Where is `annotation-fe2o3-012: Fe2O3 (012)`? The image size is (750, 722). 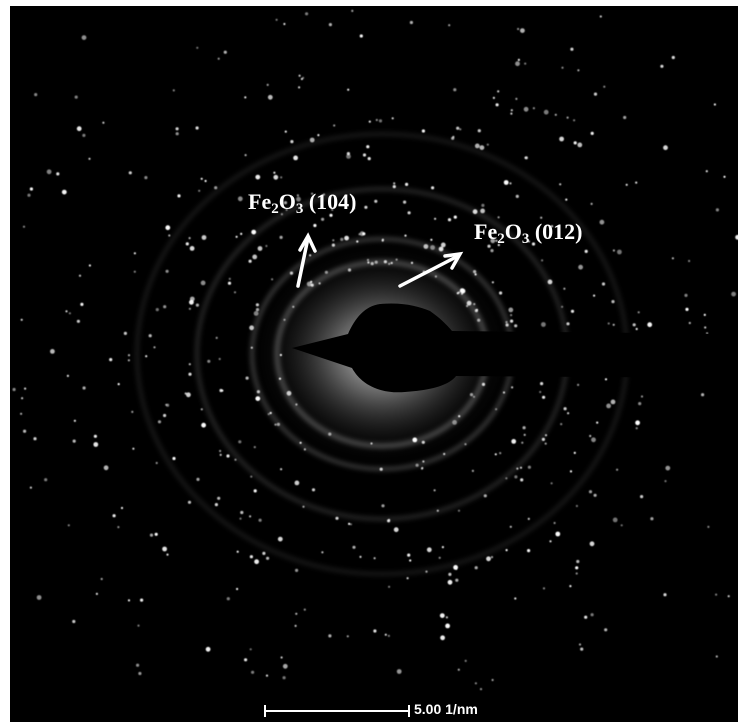
annotation-fe2o3-012: Fe2O3 (012) is located at coordinates (528, 233).